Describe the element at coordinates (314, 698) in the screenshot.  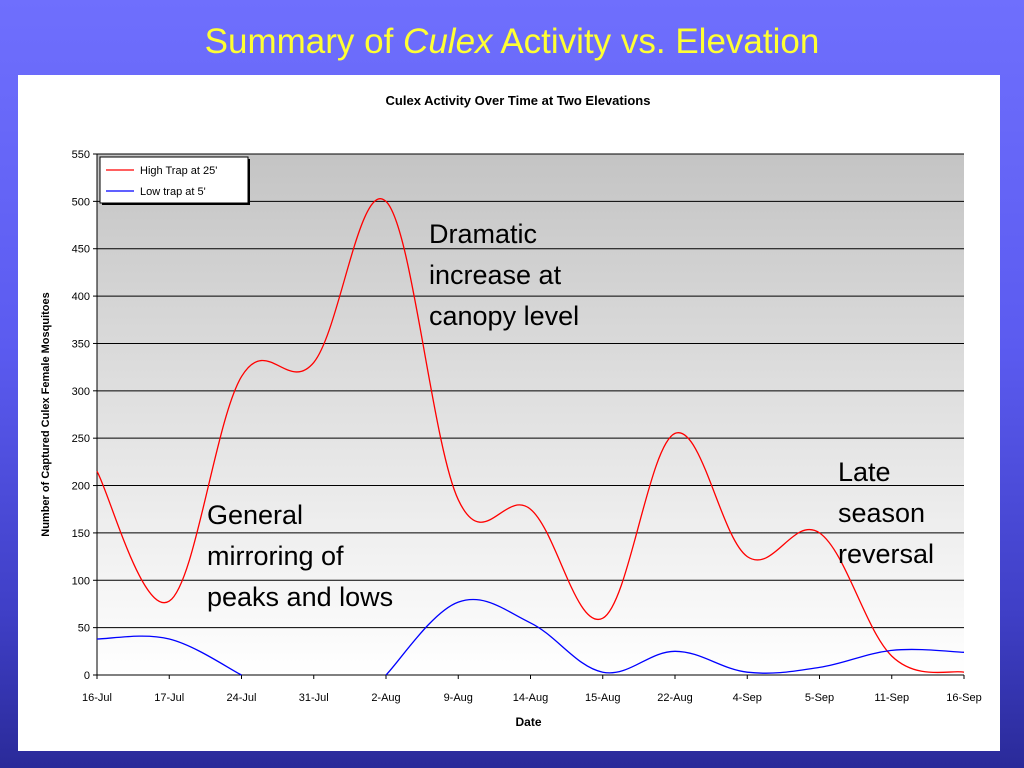
I see `x-tick-label: 31-Jul` at that location.